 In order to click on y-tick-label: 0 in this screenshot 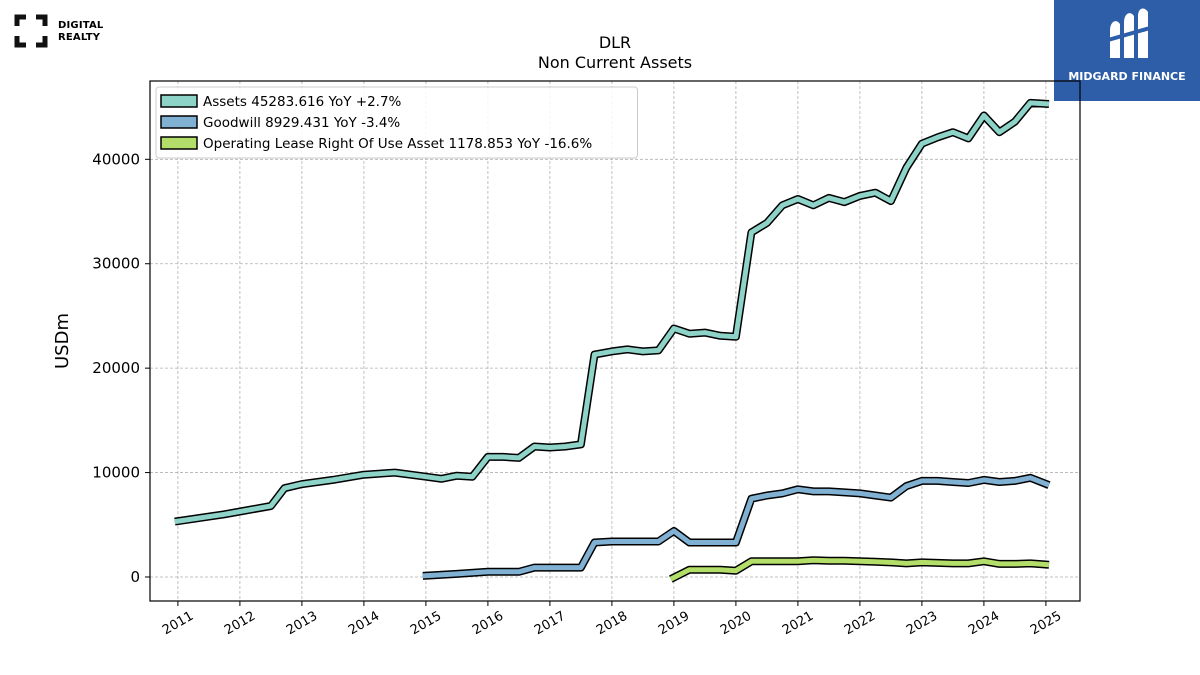, I will do `click(135, 577)`.